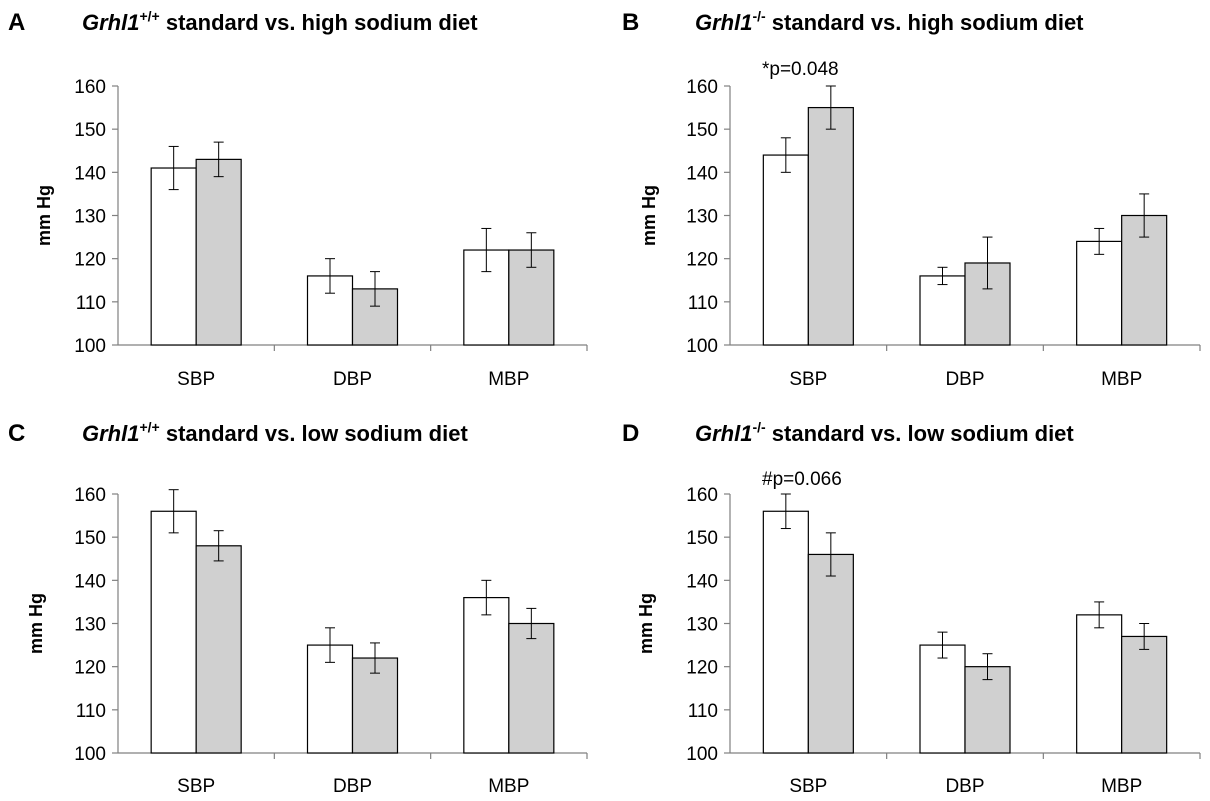  What do you see at coordinates (630, 22) in the screenshot?
I see `panel-letter: B` at bounding box center [630, 22].